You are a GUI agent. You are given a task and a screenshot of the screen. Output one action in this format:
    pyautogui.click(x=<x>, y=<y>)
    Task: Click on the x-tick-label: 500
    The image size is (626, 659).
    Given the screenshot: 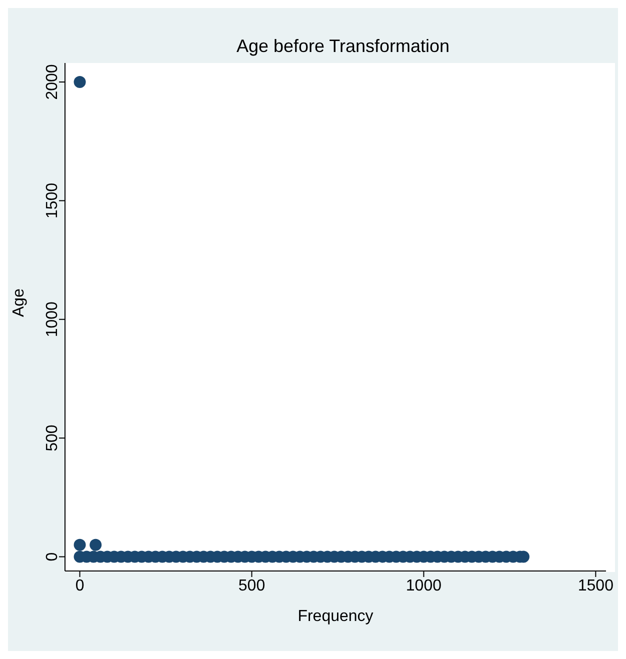 What is the action you would take?
    pyautogui.click(x=252, y=585)
    